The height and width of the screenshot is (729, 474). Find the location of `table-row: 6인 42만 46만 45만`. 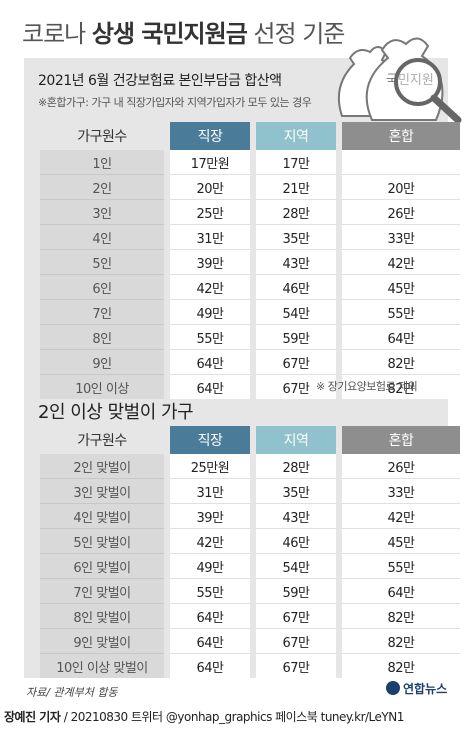

table-row: 6인 42만 46만 45만 is located at coordinates (250, 287).